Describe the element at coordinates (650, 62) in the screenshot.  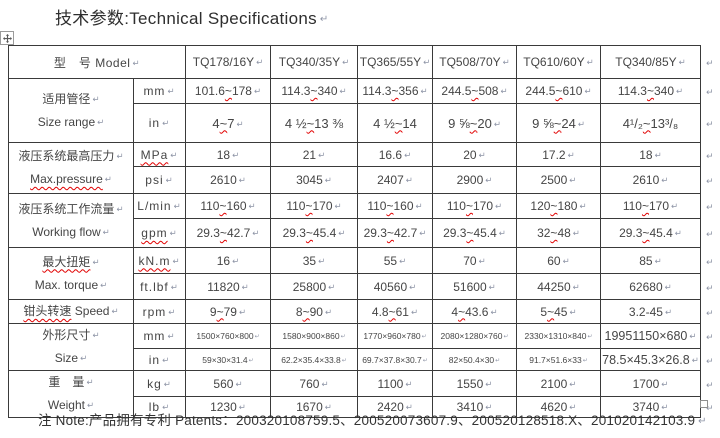
I see `model-cell: TQ340/85Y` at that location.